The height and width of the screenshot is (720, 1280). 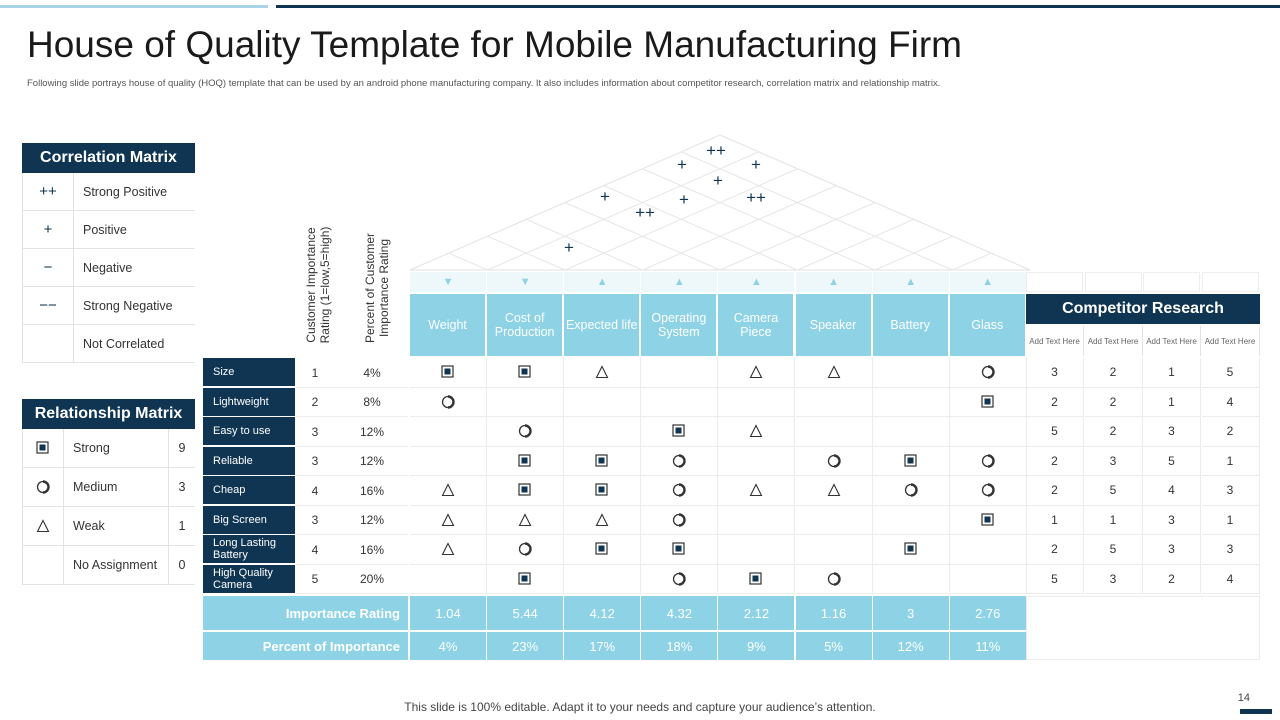 I want to click on correlation-symbol: ++, so click(x=48, y=191).